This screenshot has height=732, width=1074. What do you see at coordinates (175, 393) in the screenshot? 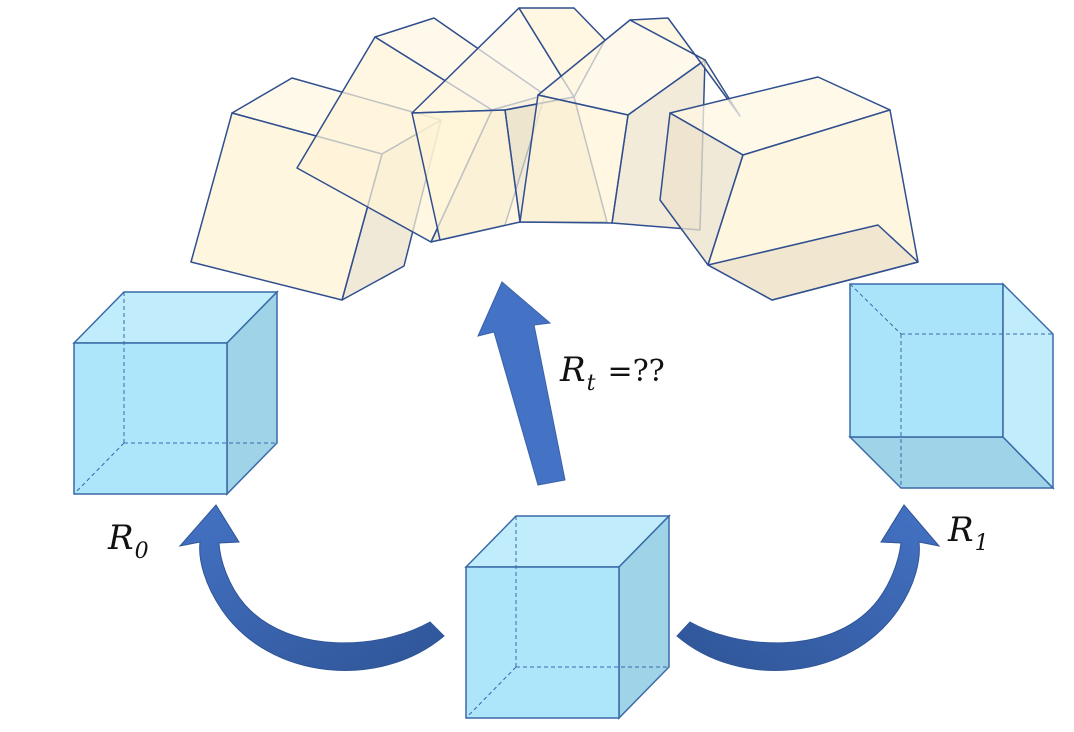
I see `cube-r0` at bounding box center [175, 393].